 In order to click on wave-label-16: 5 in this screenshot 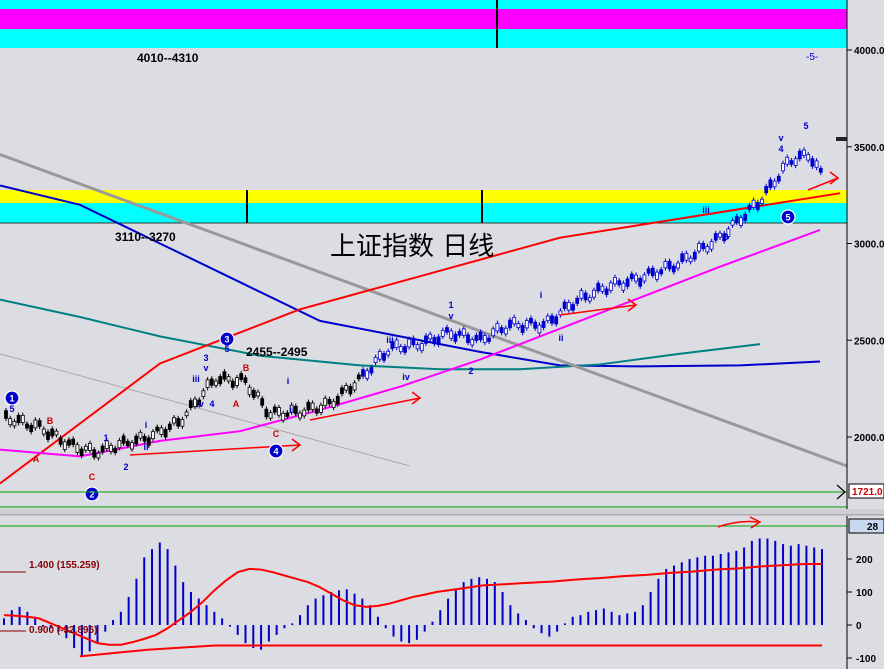, I will do `click(226, 349)`.